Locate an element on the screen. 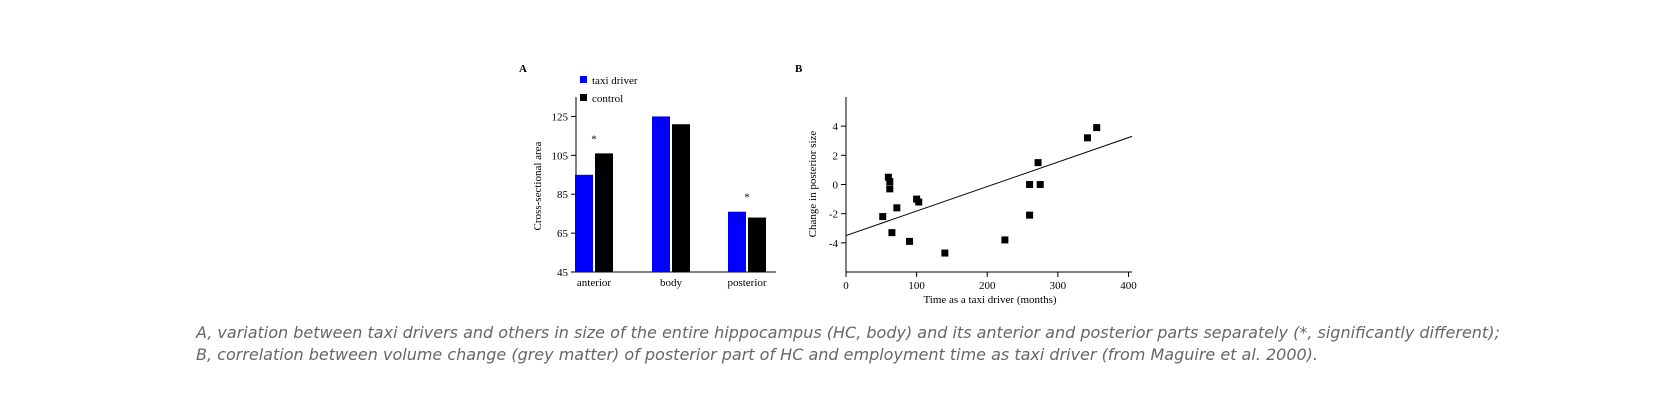  bar-taxi-driver-body is located at coordinates (661, 194).